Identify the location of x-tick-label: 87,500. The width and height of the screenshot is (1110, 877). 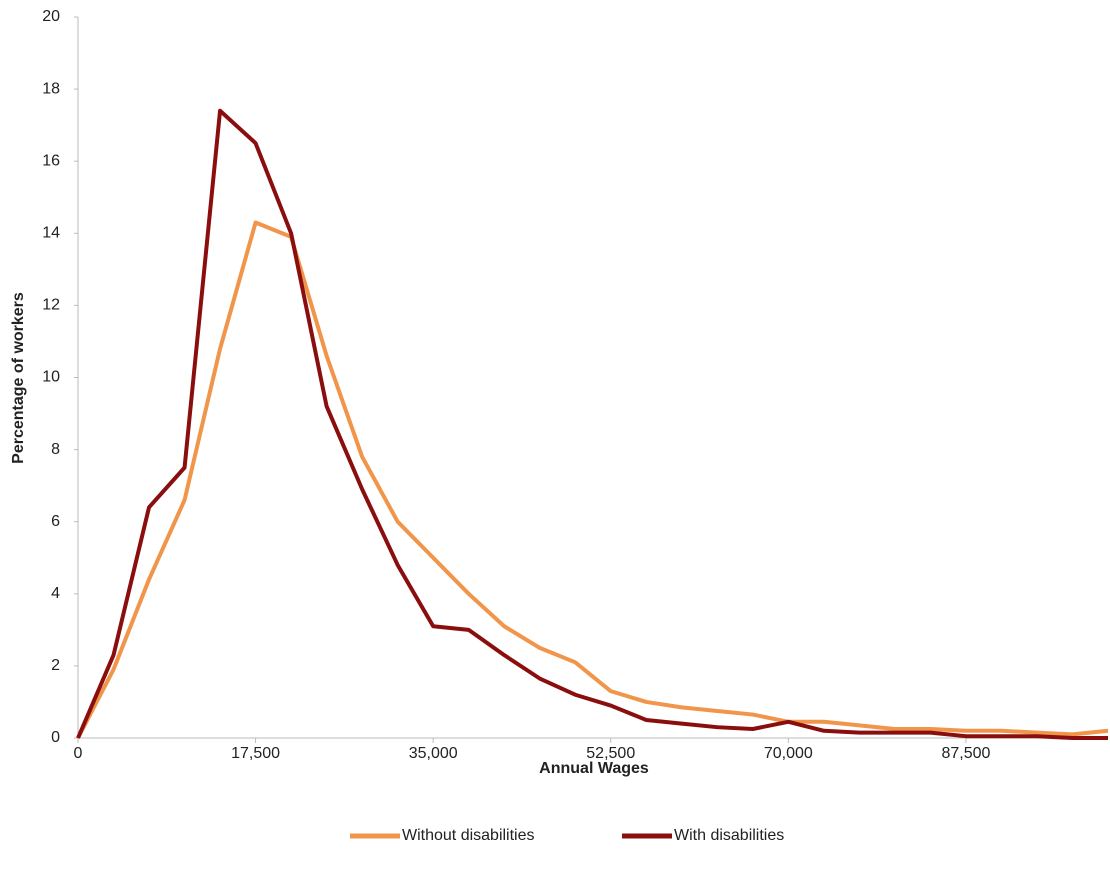
(965, 753).